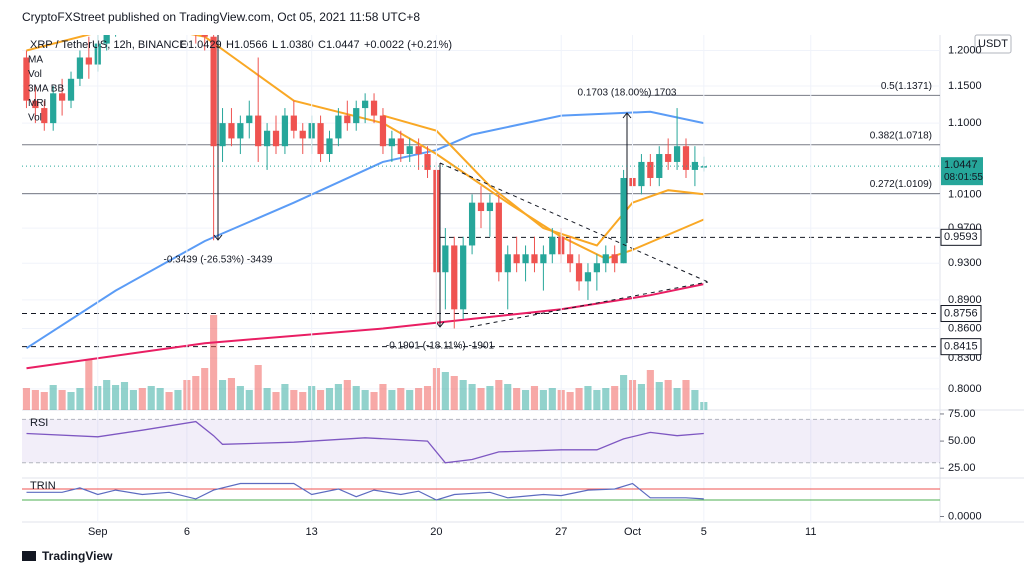  I want to click on y-tick-label: 1.1500, so click(965, 86).